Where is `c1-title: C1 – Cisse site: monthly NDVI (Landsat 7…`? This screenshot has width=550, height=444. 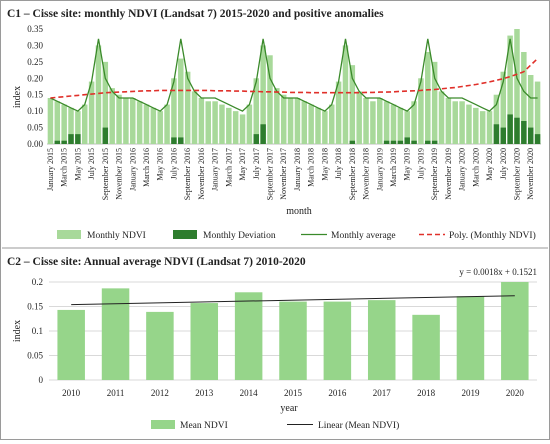
c1-title: C1 – Cisse site: monthly NDVI (Landsat 7… is located at coordinates (195, 14).